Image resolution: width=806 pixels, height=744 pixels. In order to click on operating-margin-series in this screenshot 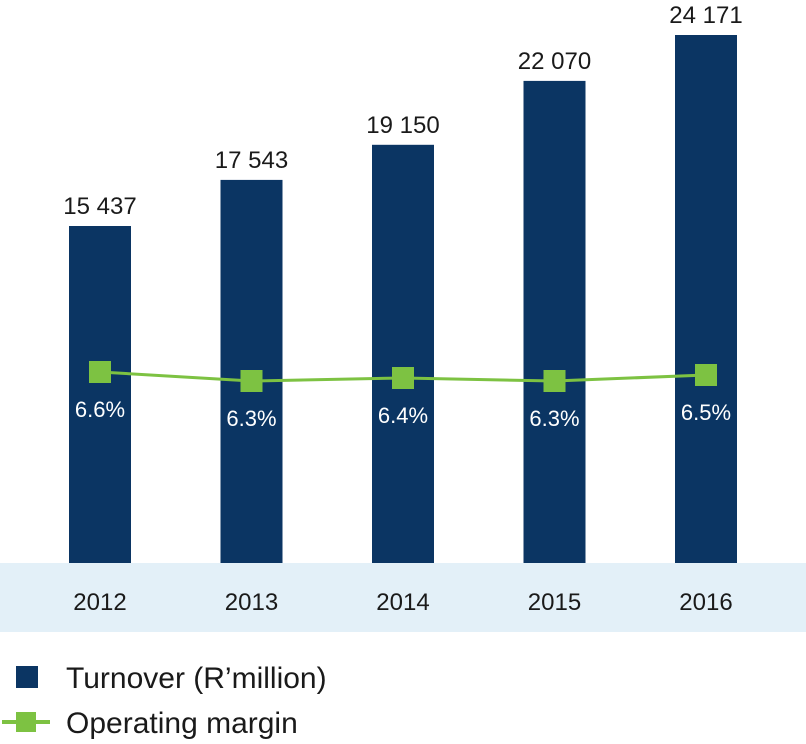, I will do `click(403, 376)`.